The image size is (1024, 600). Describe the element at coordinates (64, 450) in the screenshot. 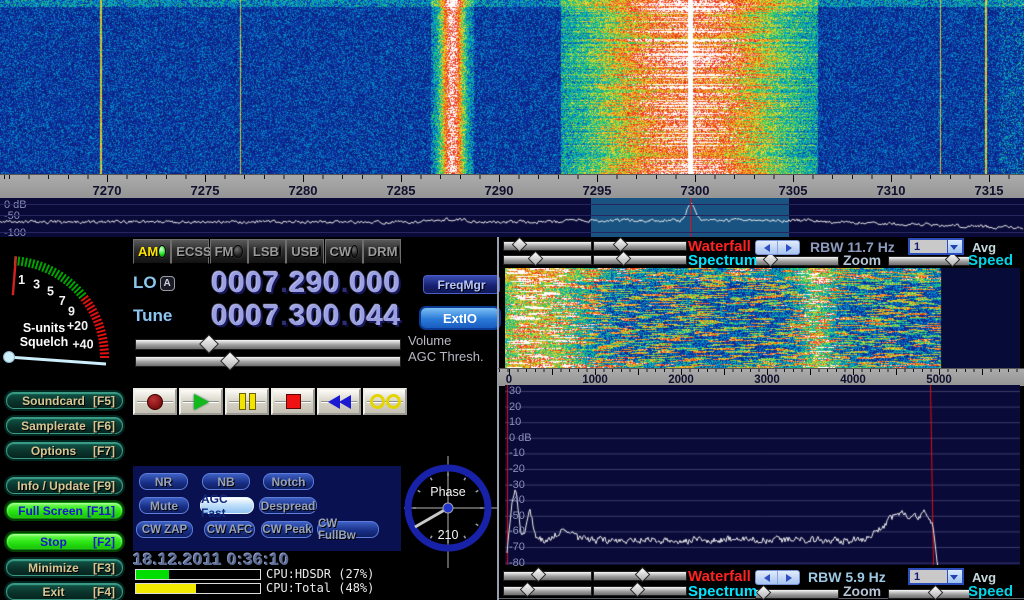

I see `options-button: Options [F7]` at that location.